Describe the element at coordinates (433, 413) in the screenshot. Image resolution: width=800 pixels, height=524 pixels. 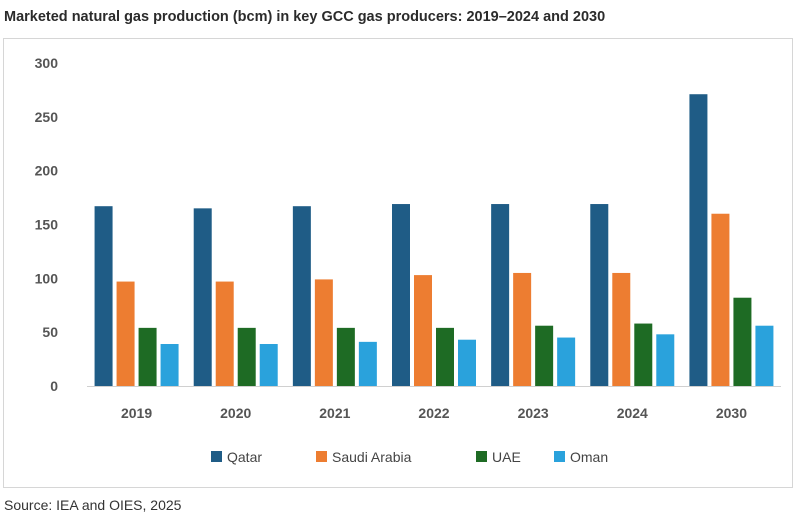
I see `x-tick-label: 2022` at that location.